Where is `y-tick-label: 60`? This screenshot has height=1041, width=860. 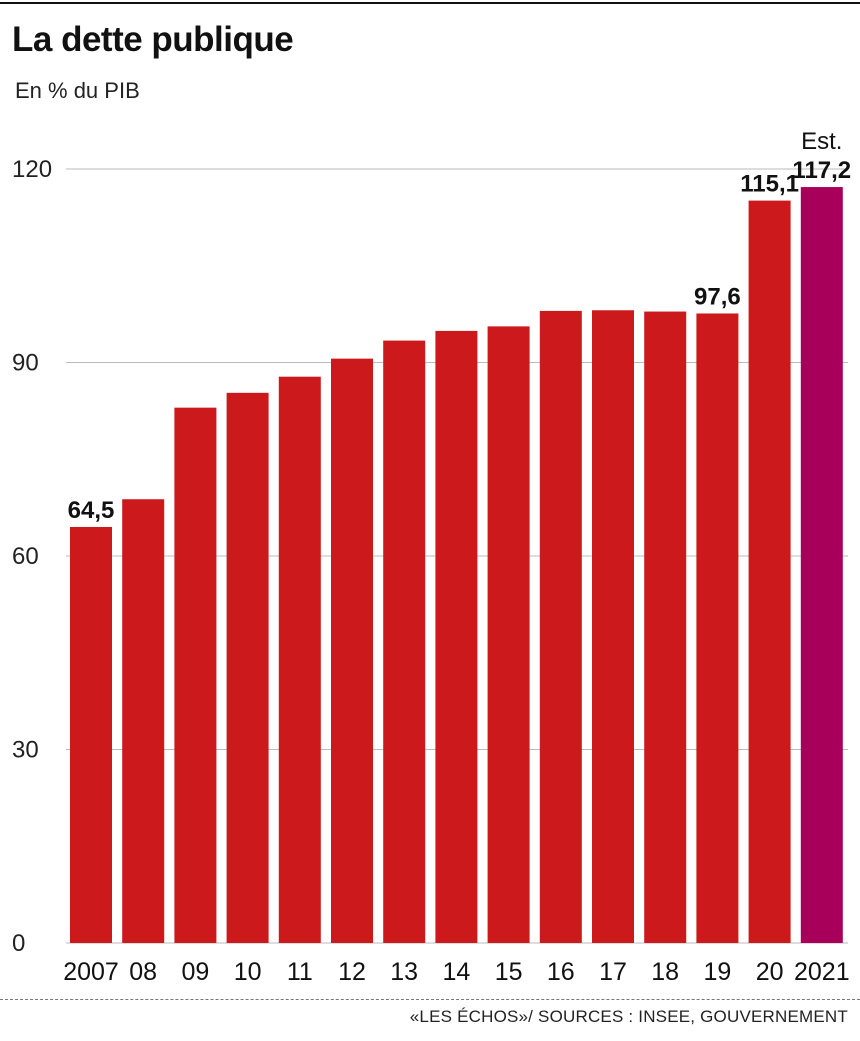
y-tick-label: 60 is located at coordinates (25, 556).